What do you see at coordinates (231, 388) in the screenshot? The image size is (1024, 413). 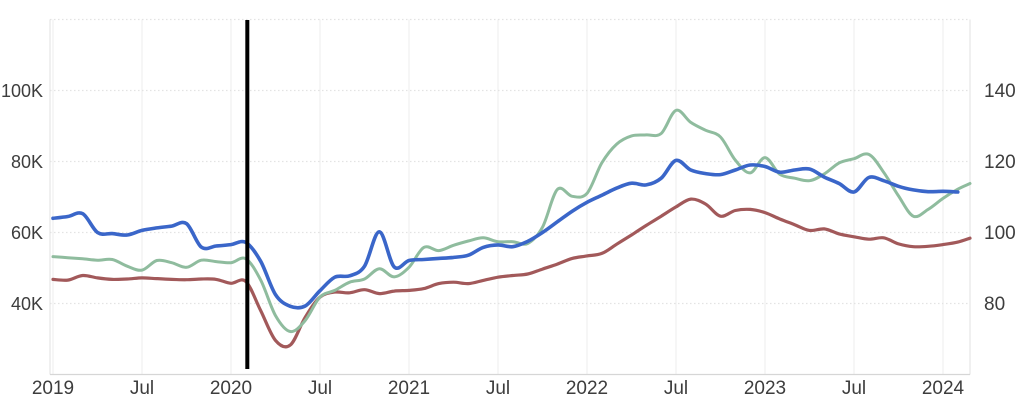 I see `x-axis-tick-label: 2020` at bounding box center [231, 388].